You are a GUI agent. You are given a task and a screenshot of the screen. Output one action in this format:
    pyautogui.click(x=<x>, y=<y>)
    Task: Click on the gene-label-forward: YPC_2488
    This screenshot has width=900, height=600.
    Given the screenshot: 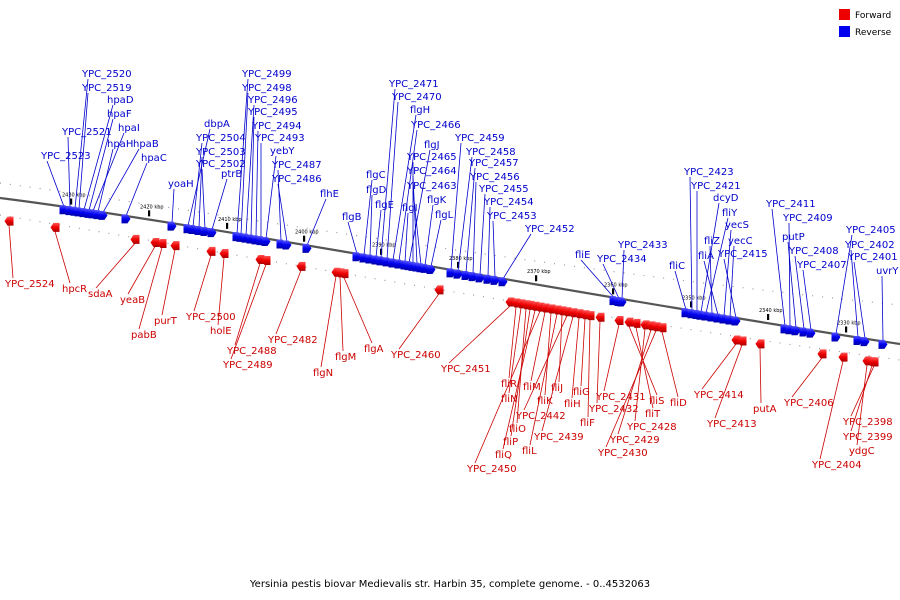 What is the action you would take?
    pyautogui.click(x=251, y=351)
    